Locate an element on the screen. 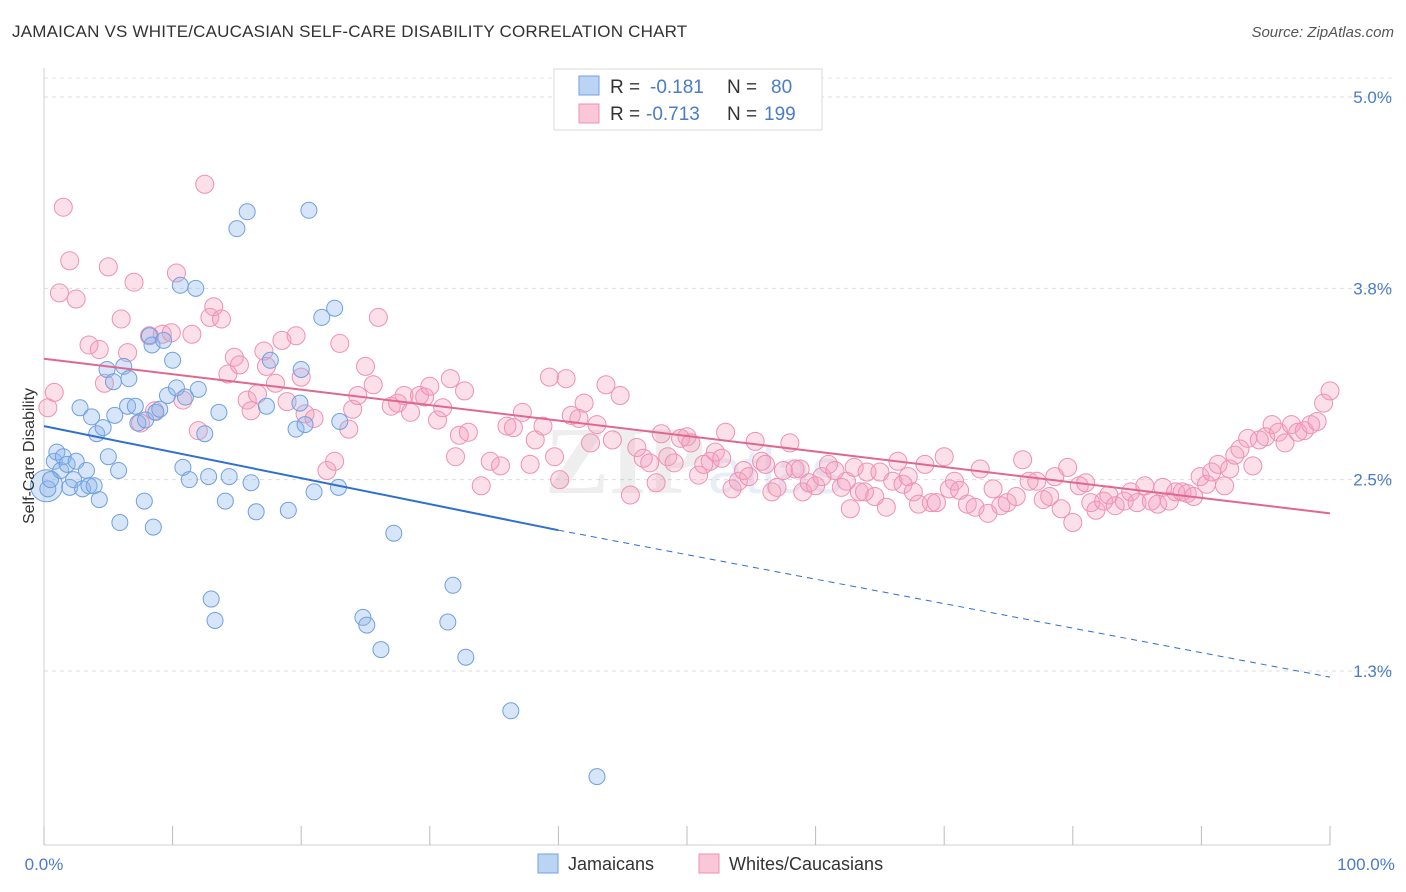  legend-n-value-jamaicans: 80 is located at coordinates (781, 87).